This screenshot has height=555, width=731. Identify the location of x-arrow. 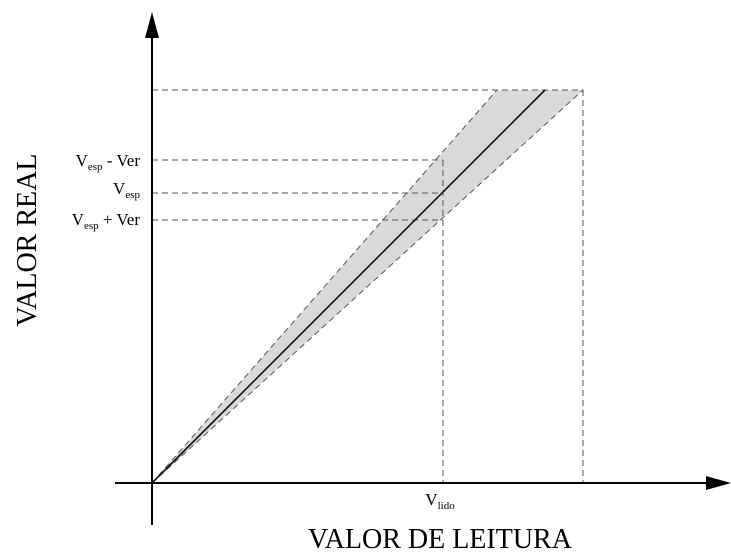
(718, 483).